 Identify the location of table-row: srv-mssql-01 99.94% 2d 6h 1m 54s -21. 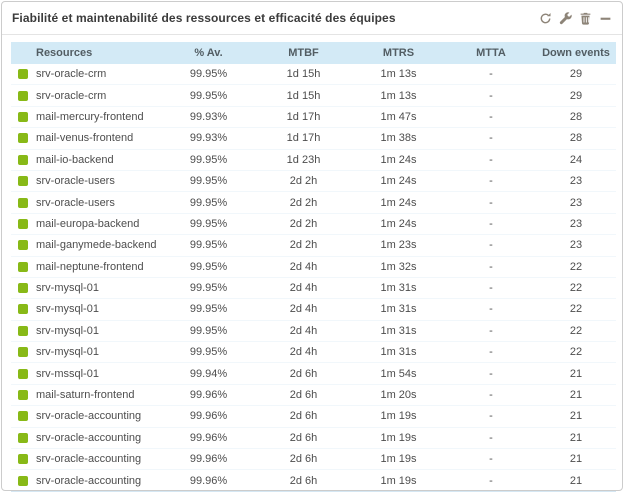
(313, 373).